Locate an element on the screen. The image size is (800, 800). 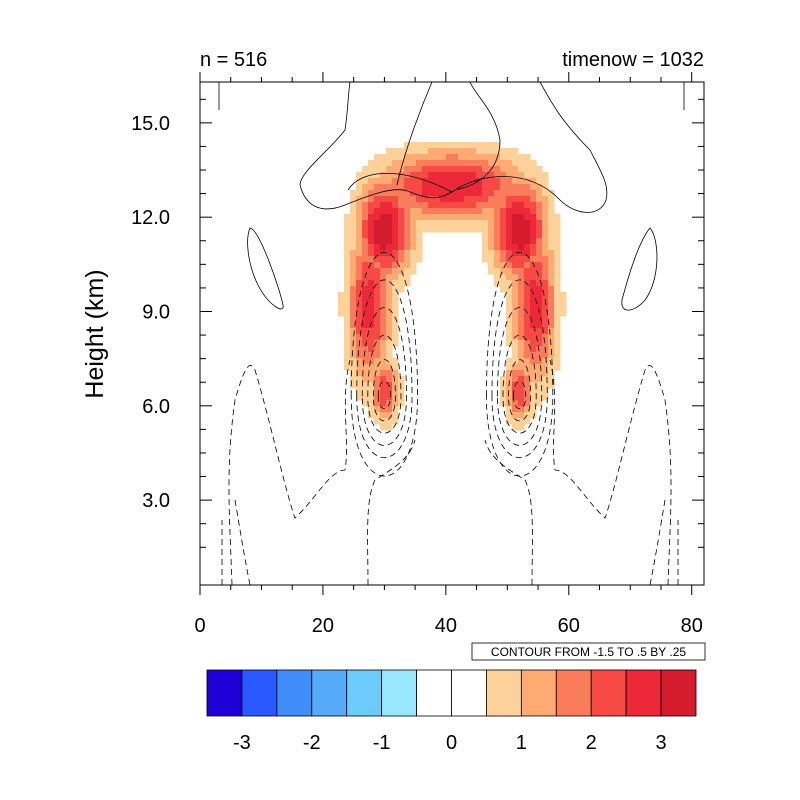
contour-line is located at coordinates (519, 384).